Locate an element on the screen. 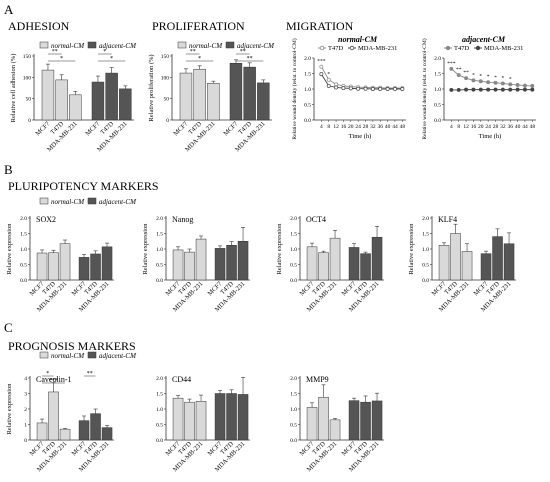  title-migration: MIGRATION is located at coordinates (320, 26).